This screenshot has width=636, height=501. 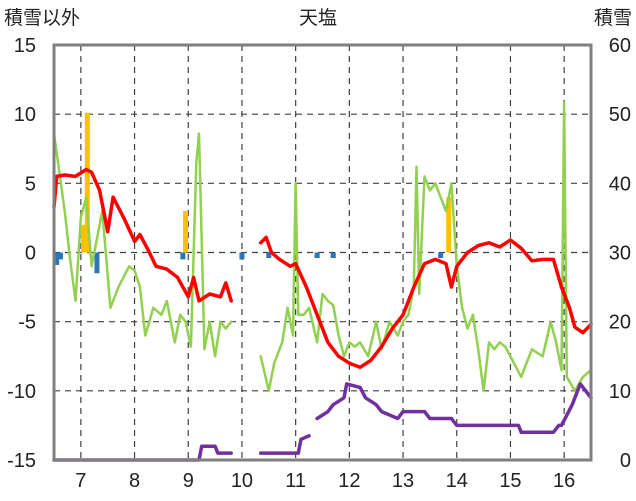 I want to click on right-tick-label: 10, so click(x=620, y=392).